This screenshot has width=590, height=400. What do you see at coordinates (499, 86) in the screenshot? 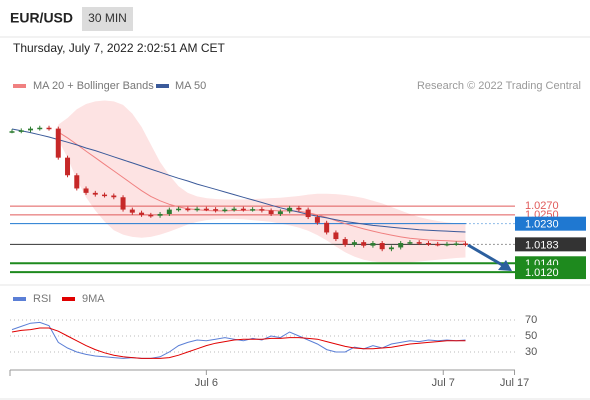
I see `source: Research © 2022 Trading Central` at bounding box center [499, 86].